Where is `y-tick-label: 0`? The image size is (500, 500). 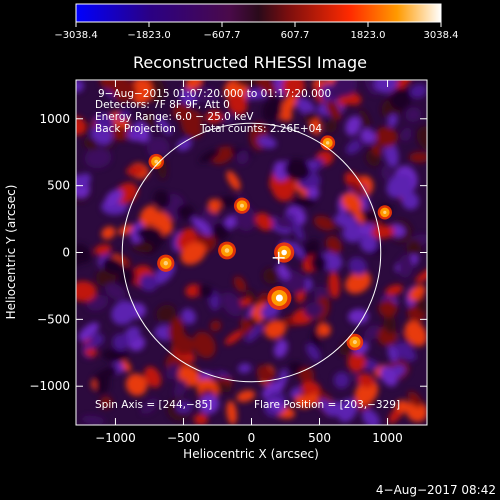 y-tick-label: 0 is located at coordinates (66, 253).